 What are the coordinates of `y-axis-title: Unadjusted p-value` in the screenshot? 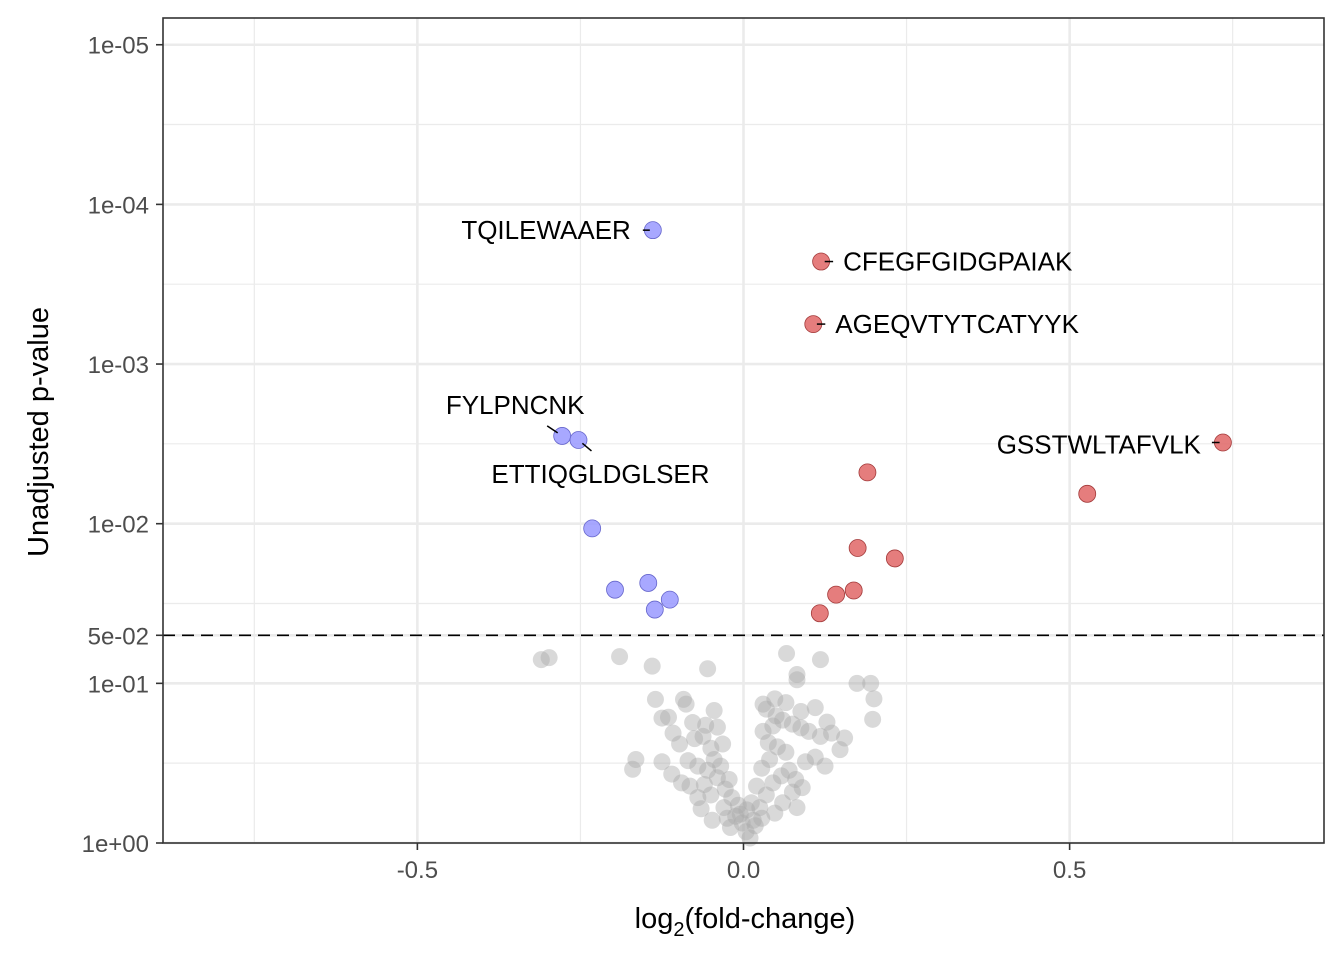 It's located at (39, 432).